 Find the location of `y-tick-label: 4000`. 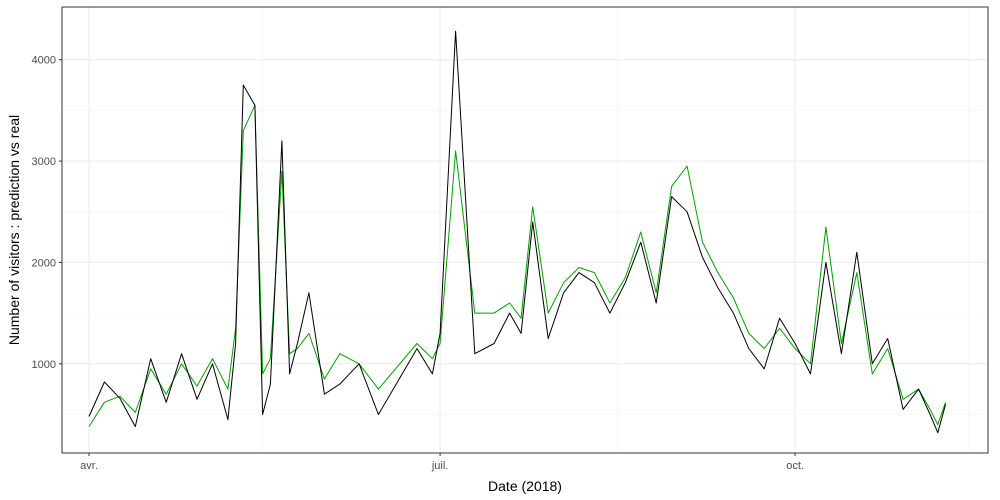

y-tick-label: 4000 is located at coordinates (44, 61).